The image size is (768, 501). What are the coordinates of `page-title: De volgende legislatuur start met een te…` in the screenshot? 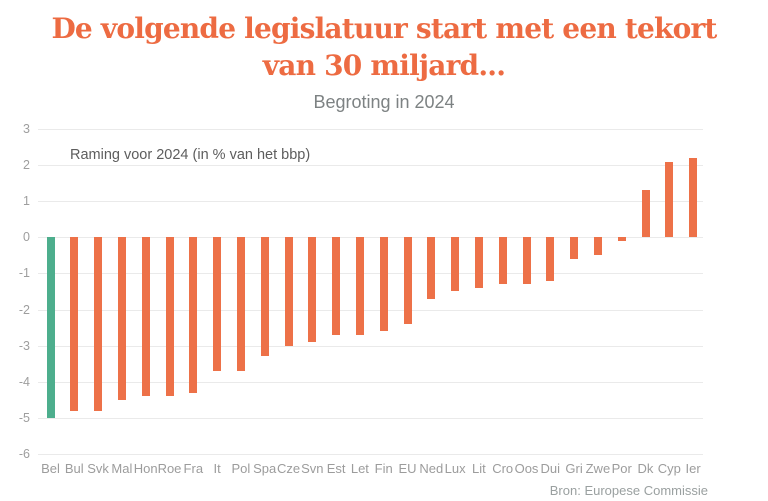 It's located at (384, 47).